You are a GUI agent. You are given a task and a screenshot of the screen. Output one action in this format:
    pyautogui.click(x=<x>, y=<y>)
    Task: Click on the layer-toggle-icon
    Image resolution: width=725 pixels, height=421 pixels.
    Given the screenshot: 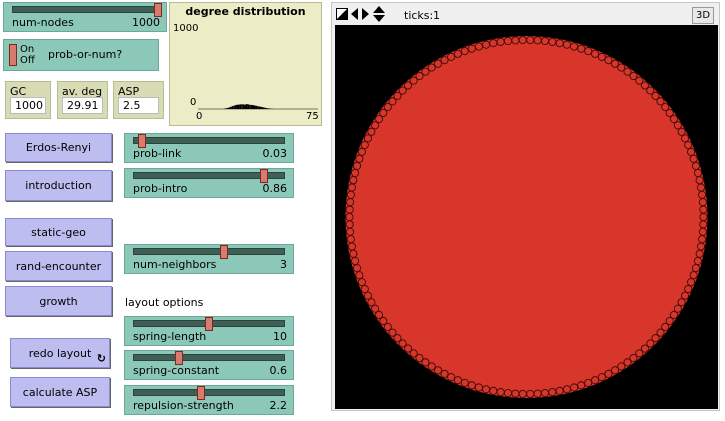 What is the action you would take?
    pyautogui.click(x=342, y=14)
    